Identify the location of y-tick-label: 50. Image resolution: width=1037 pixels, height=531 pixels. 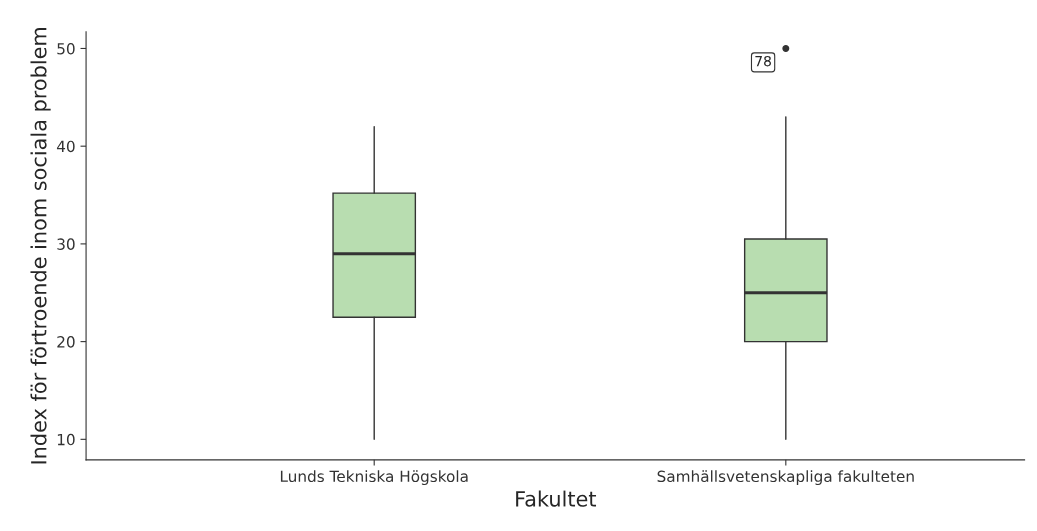
(66, 48).